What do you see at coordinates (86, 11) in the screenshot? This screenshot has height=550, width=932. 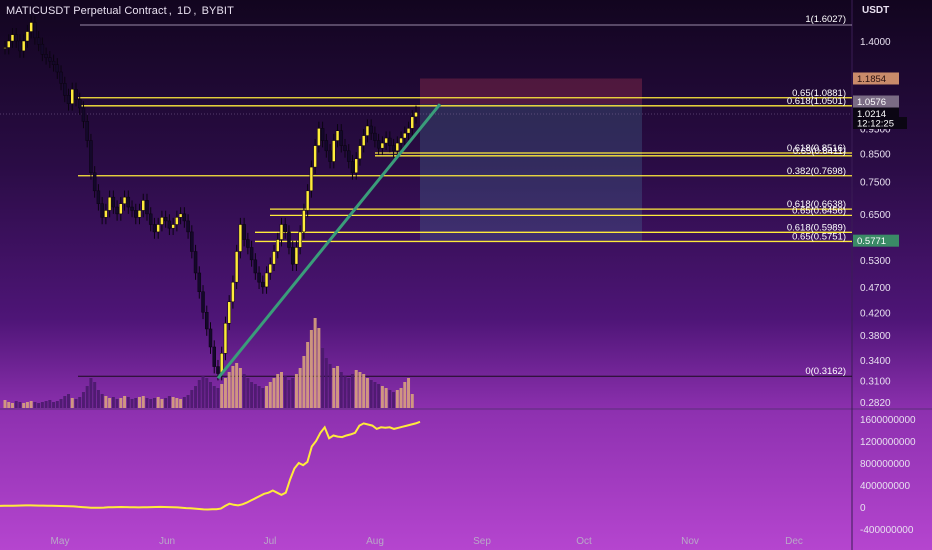 I see `symbol-label: MATICUSDT Perpetual Contract` at bounding box center [86, 11].